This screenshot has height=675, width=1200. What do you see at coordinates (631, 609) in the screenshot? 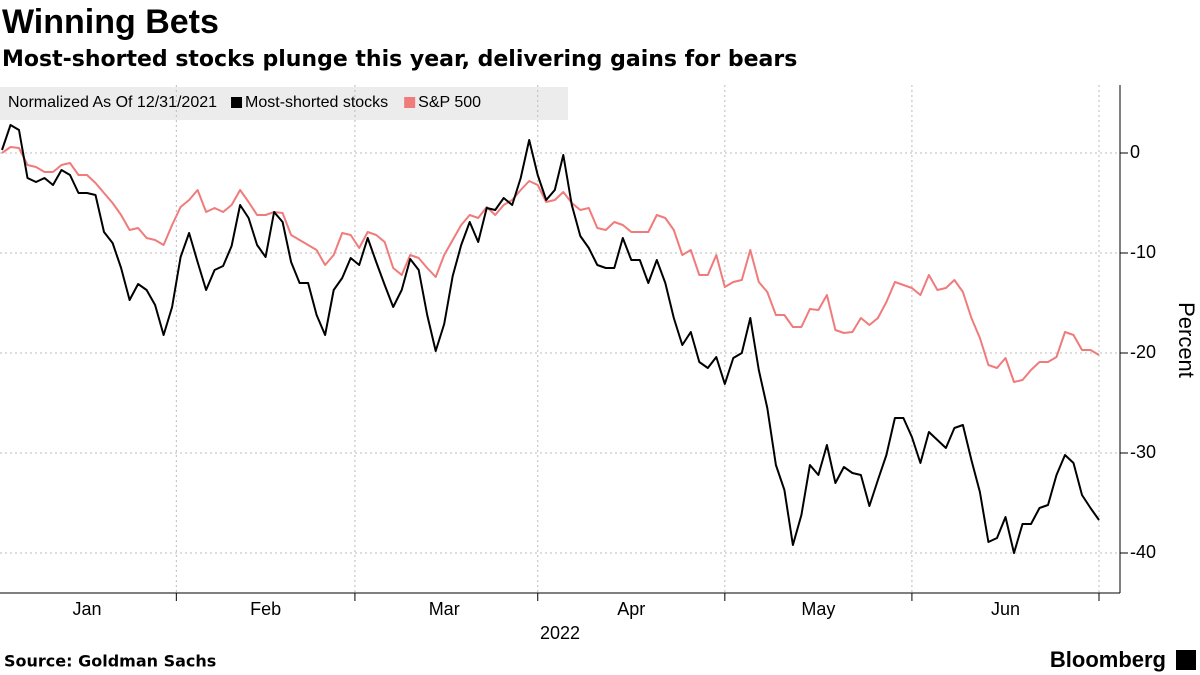
I see `x-tick-label: Apr` at bounding box center [631, 609].